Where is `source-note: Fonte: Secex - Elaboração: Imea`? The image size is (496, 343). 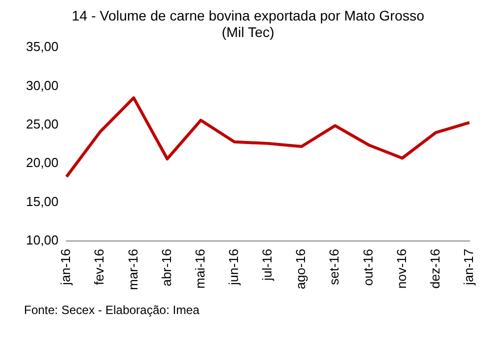
source-note: Fonte: Secex - Elaboração: Imea is located at coordinates (112, 310).